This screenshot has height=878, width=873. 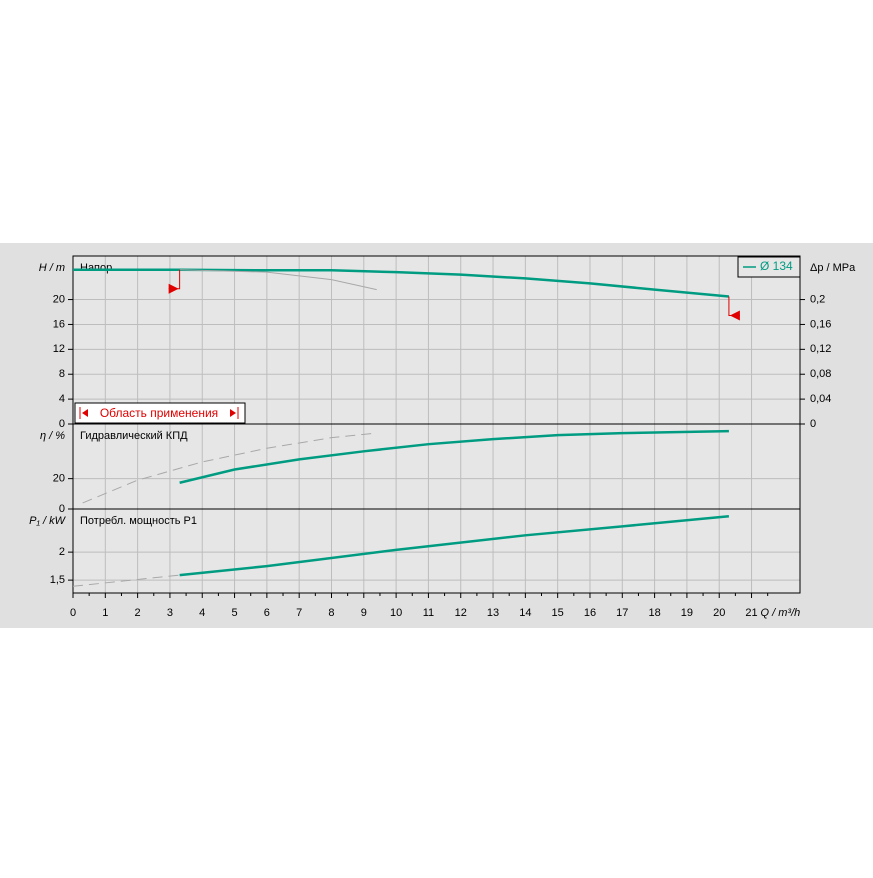 What do you see at coordinates (267, 613) in the screenshot?
I see `x-tick-label: 6` at bounding box center [267, 613].